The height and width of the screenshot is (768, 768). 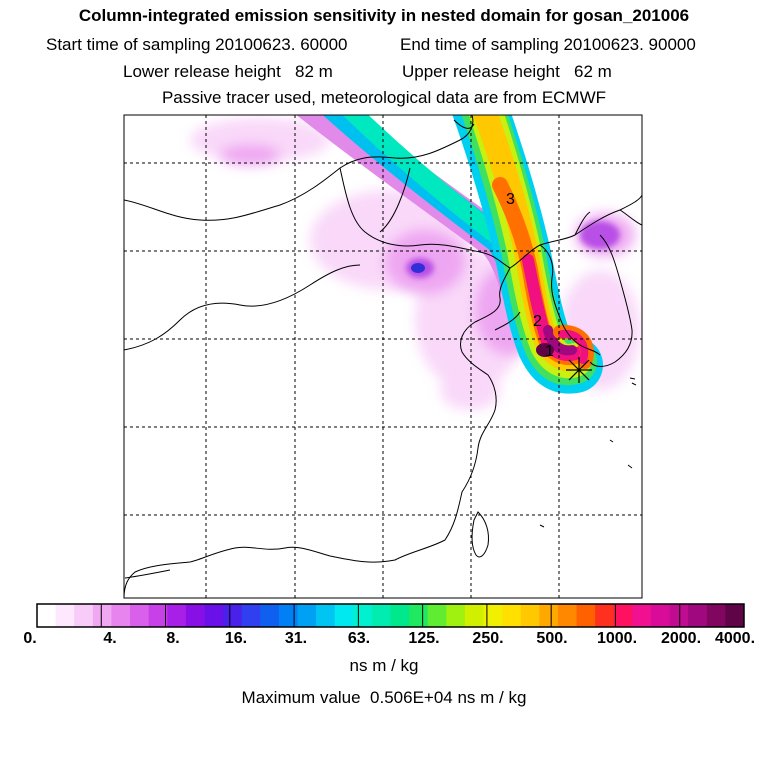 I want to click on colorbar-label: 500., so click(x=552, y=638).